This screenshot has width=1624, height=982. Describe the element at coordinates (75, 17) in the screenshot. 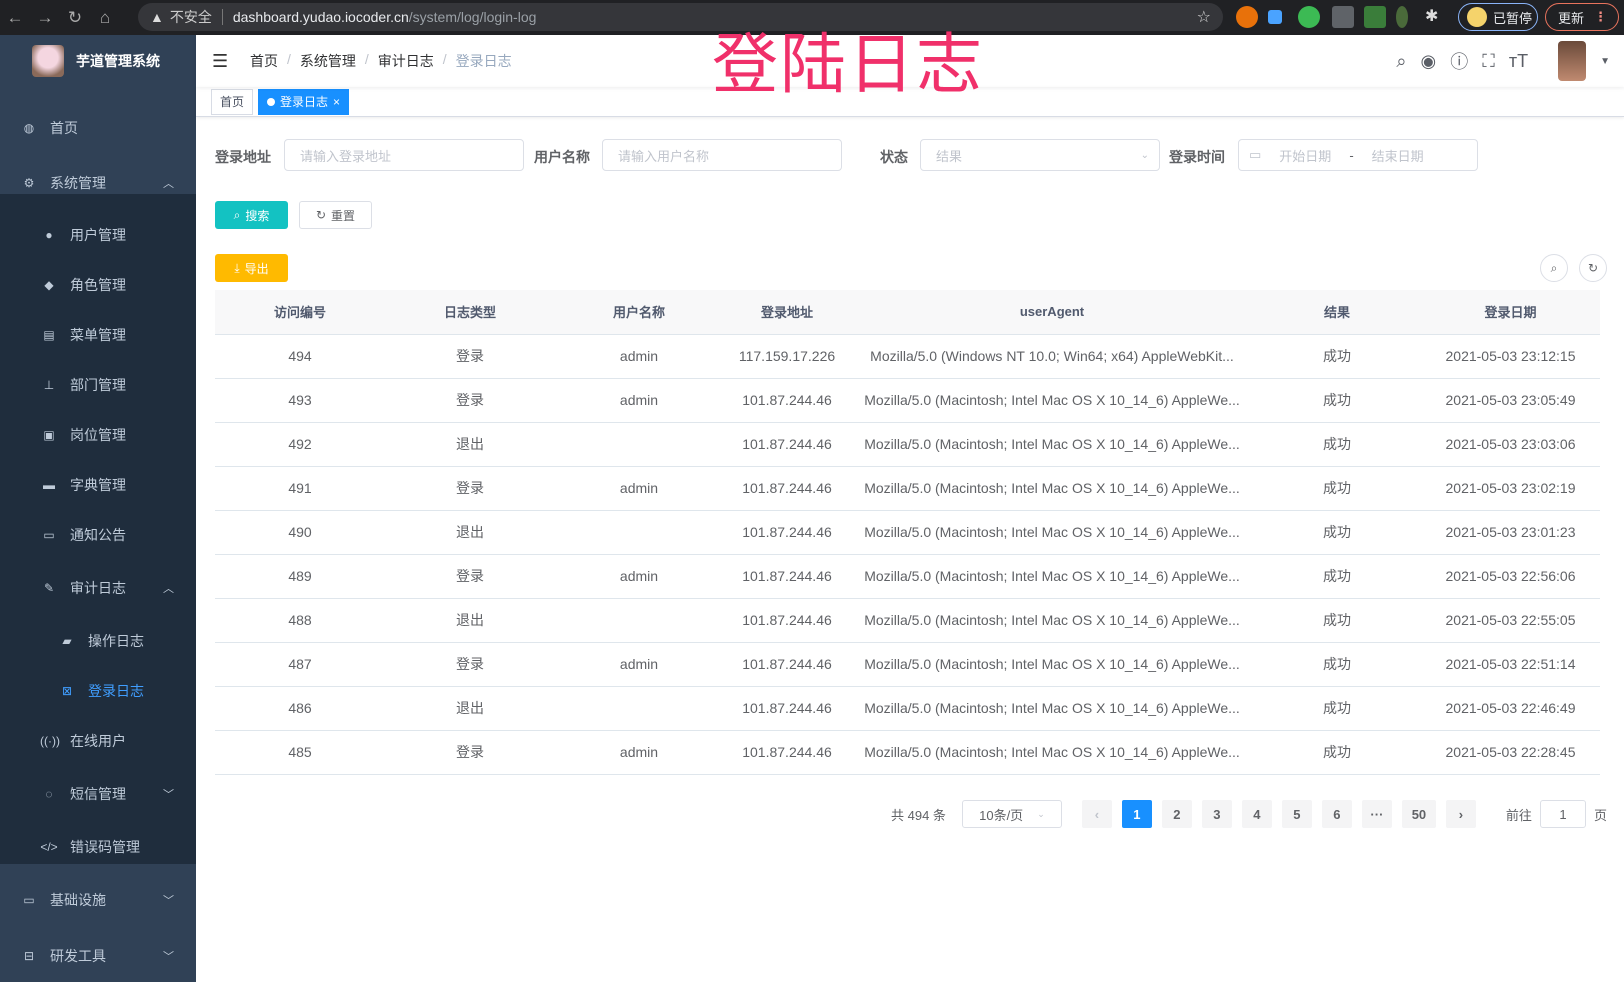

I see `reload-icon: ↻` at that location.